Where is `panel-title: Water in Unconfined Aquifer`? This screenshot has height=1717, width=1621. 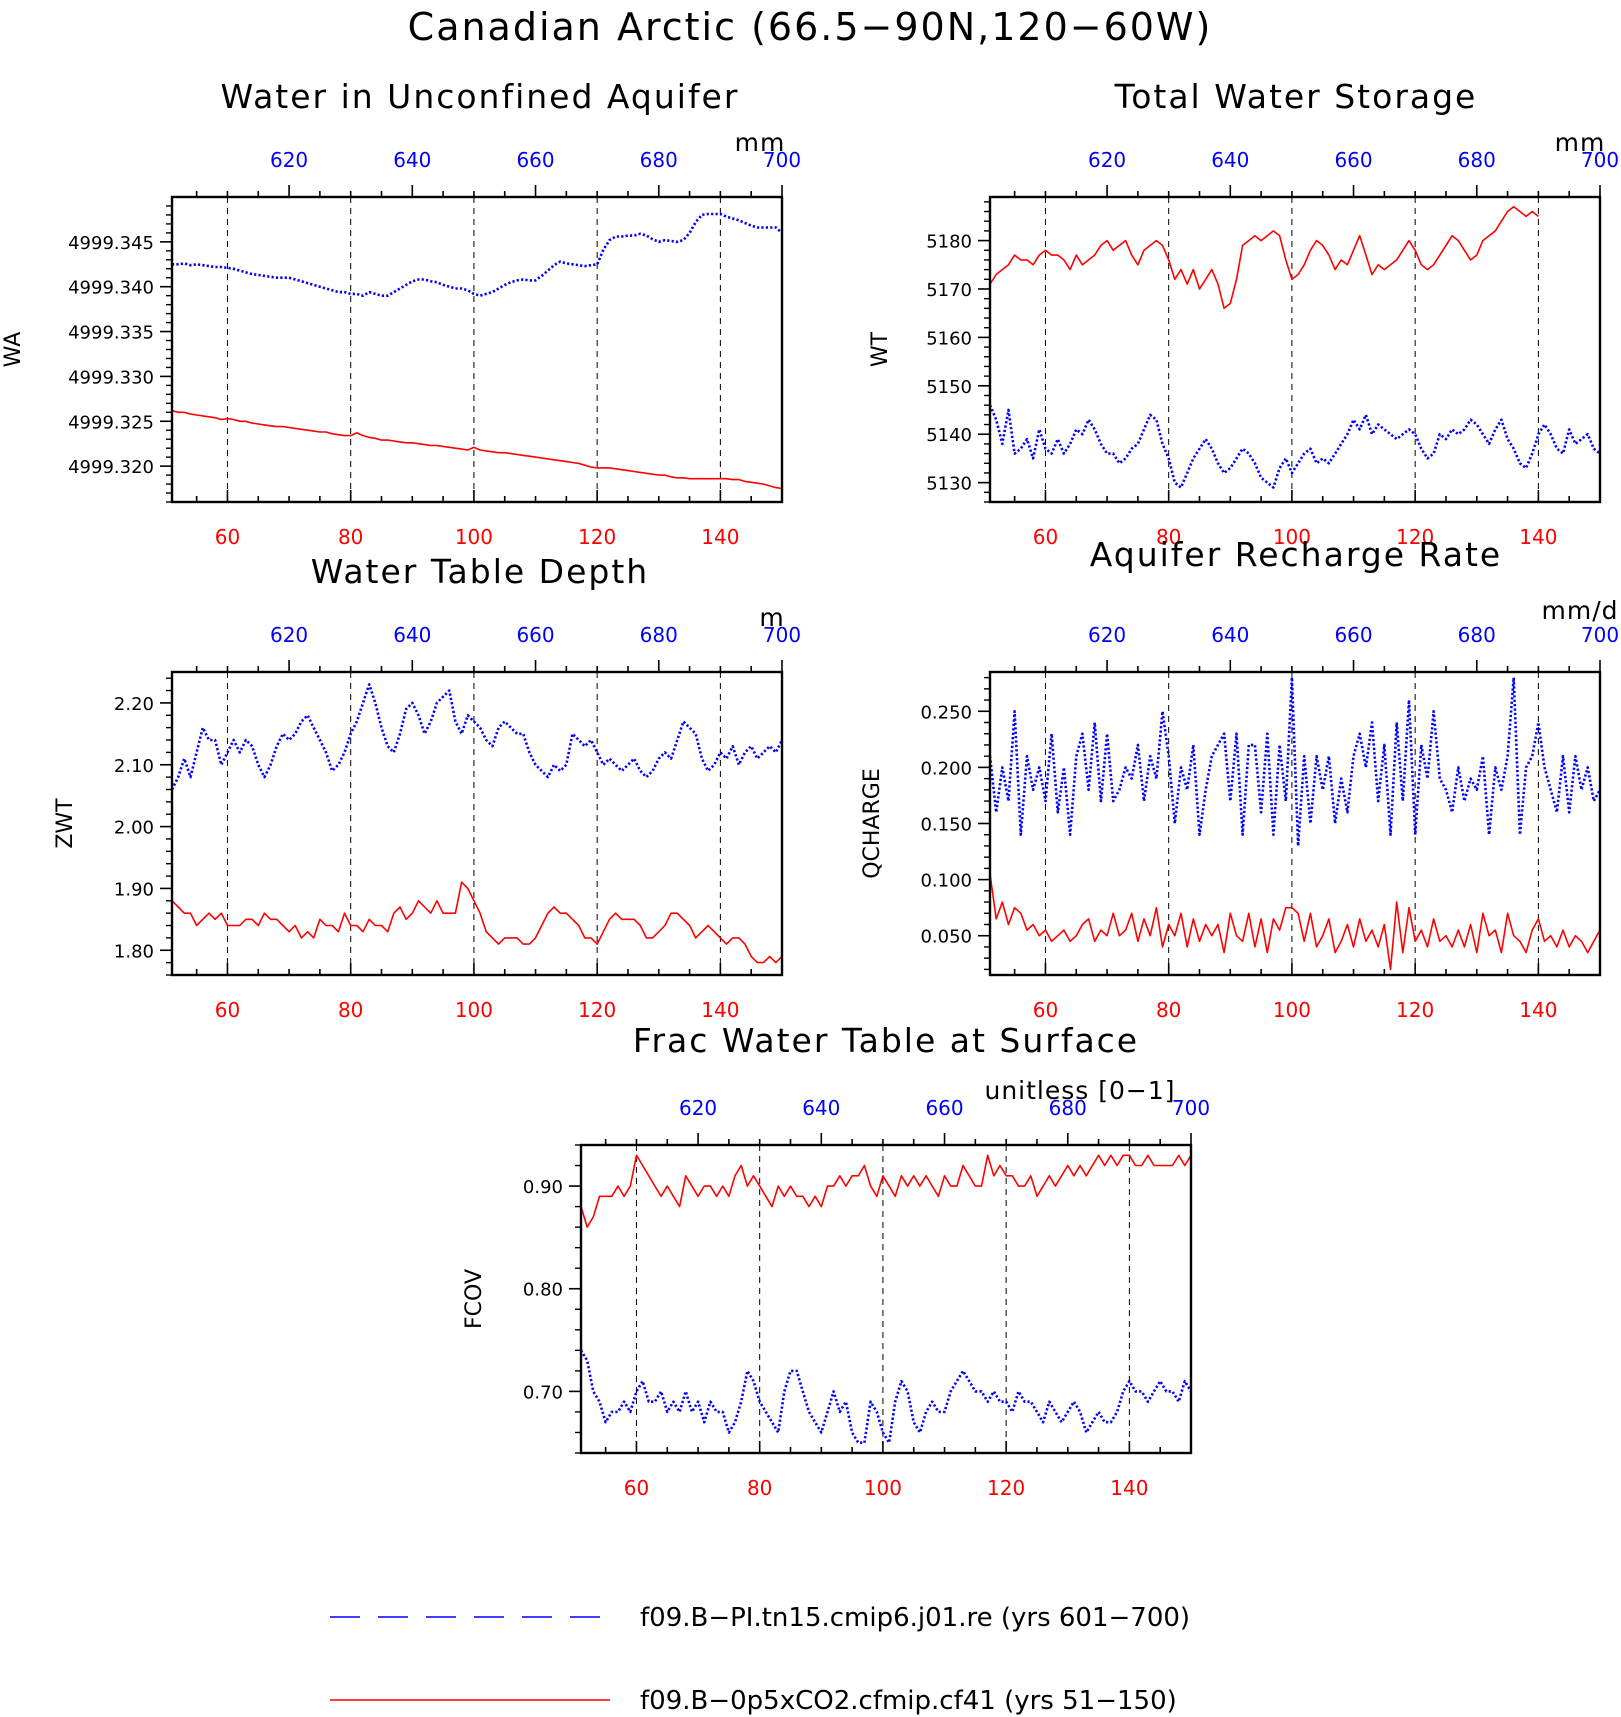
panel-title: Water in Unconfined Aquifer is located at coordinates (480, 96).